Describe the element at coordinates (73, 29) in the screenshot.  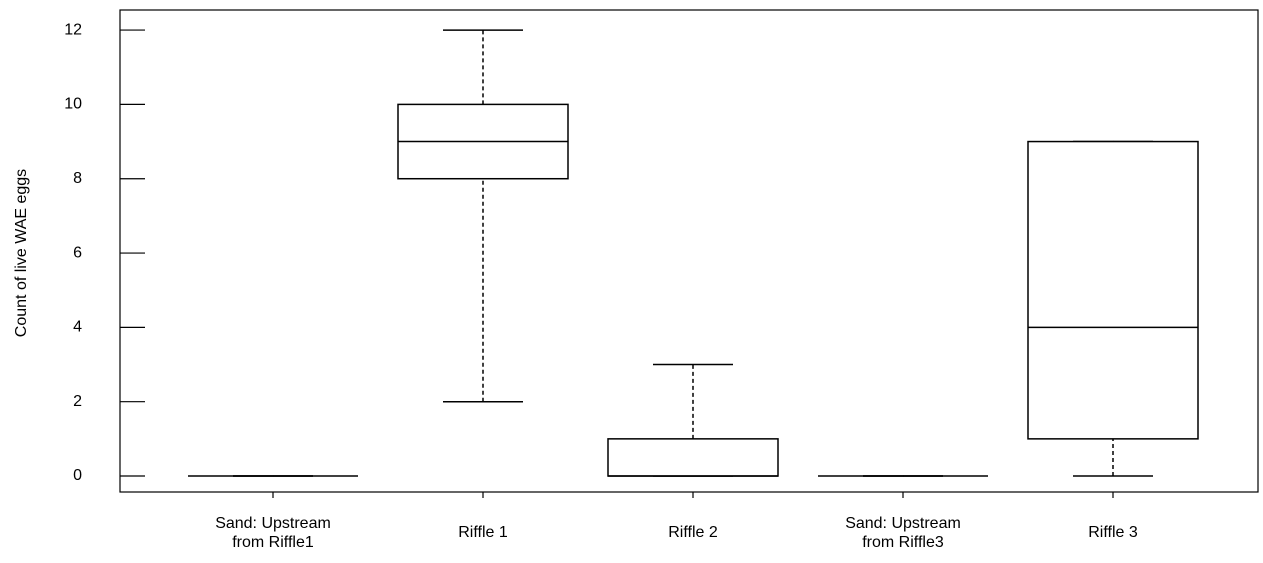
I see `y-tick-label: 12` at that location.